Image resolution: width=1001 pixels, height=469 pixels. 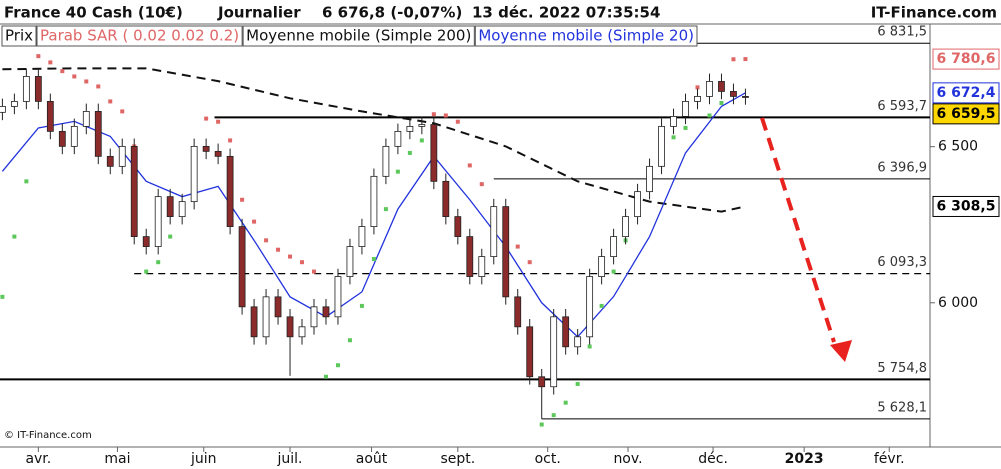 What do you see at coordinates (902, 407) in the screenshot?
I see `level-label: 5 628,1` at bounding box center [902, 407].